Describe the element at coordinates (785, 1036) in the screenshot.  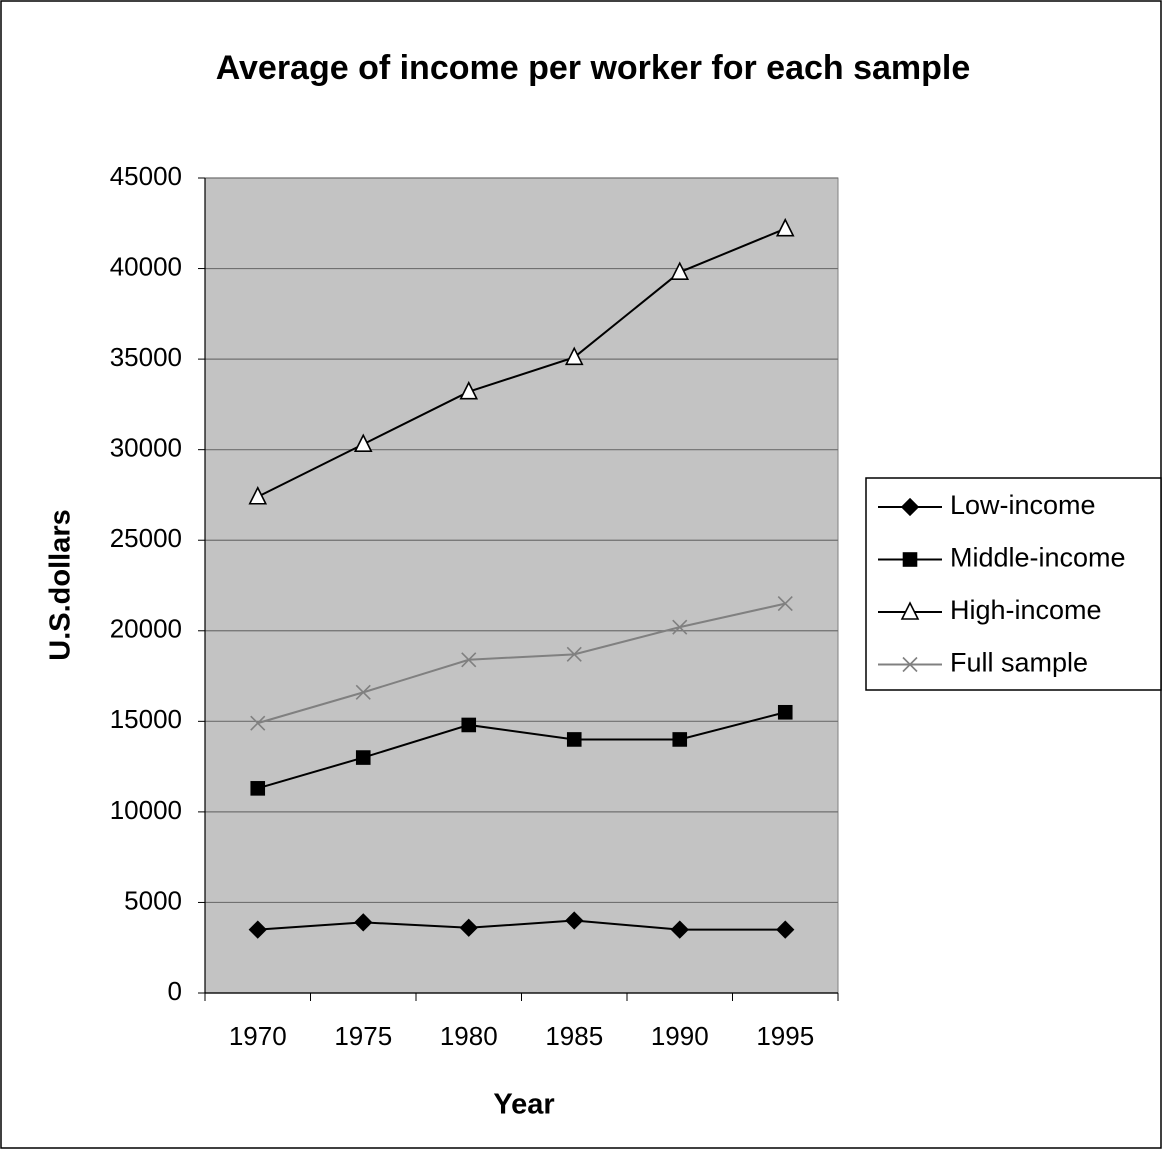
I see `x-tick-label: 1995` at that location.